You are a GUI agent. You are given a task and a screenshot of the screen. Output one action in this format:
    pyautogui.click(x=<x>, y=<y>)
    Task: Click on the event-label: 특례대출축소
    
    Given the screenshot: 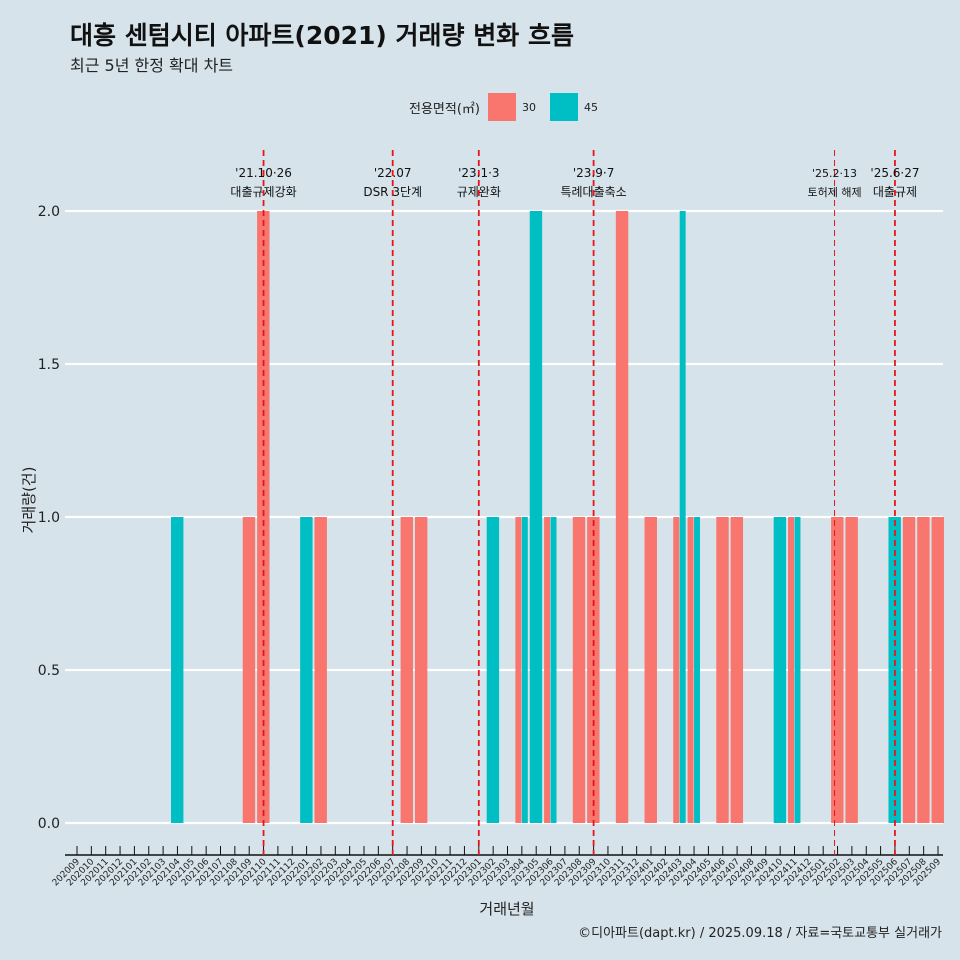 What is the action you would take?
    pyautogui.click(x=593, y=192)
    